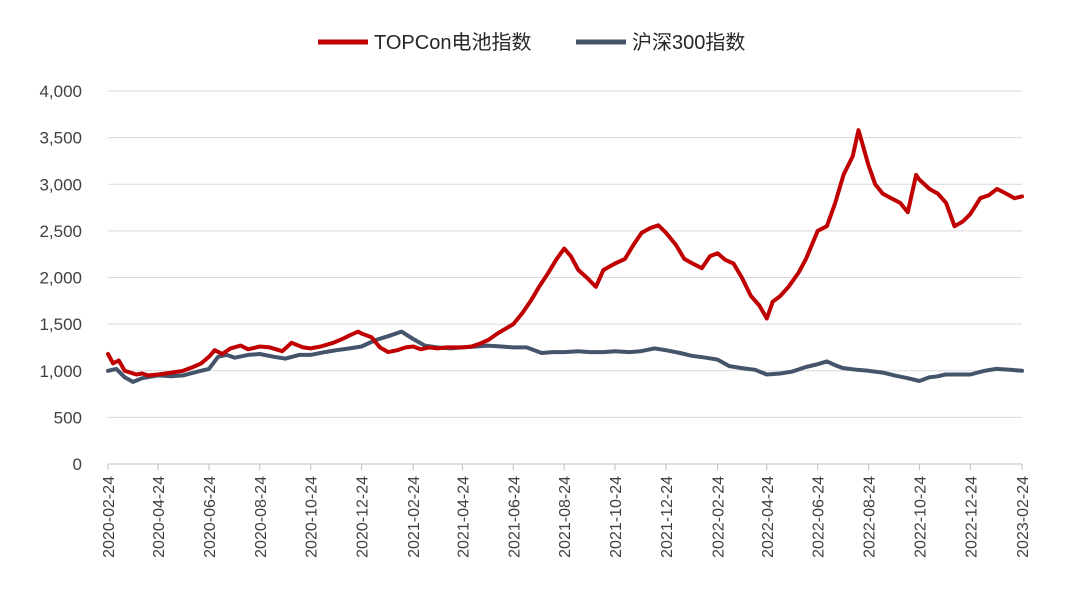 The width and height of the screenshot is (1080, 611). Describe the element at coordinates (312, 517) in the screenshot. I see `x-tick-label: 2020-10-24` at that location.